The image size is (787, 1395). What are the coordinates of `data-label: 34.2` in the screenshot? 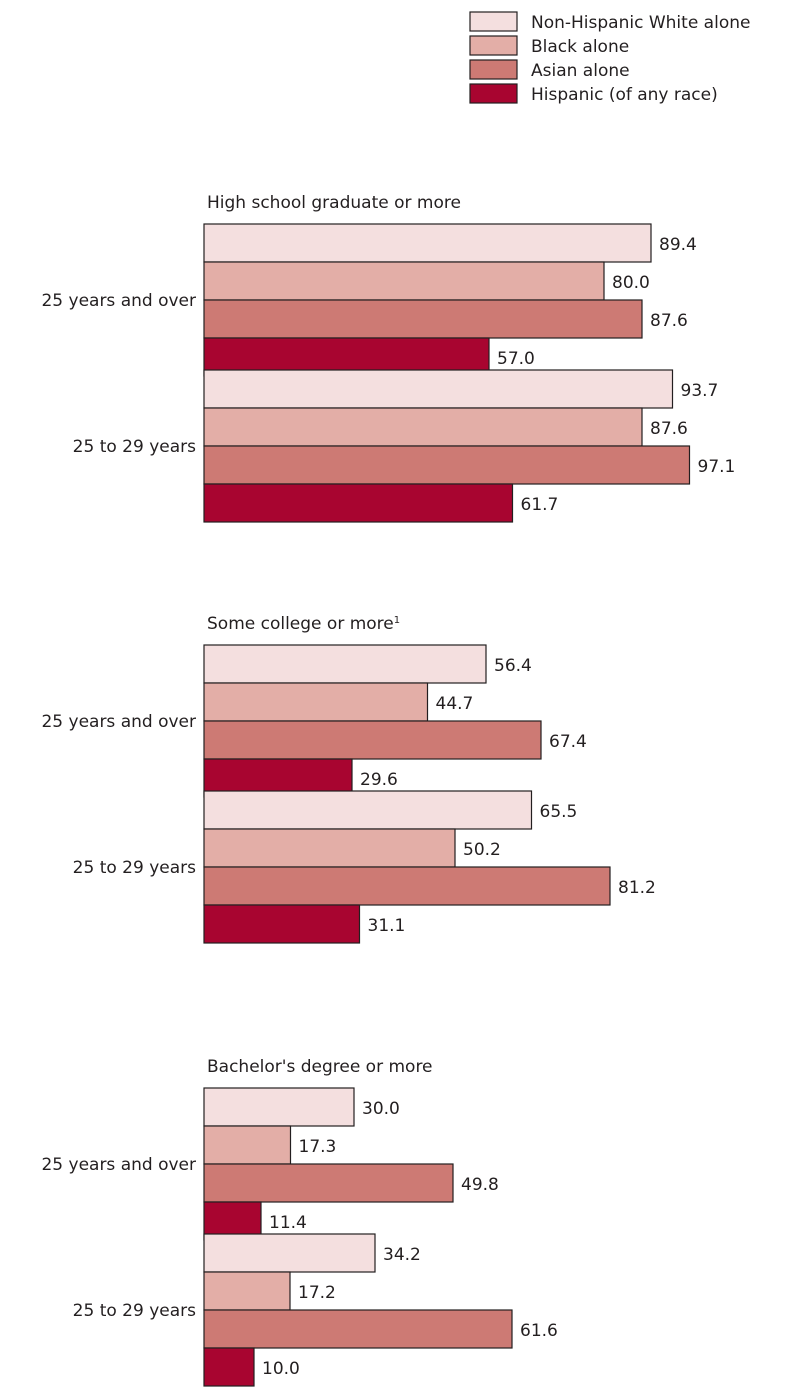 It's located at (402, 1255).